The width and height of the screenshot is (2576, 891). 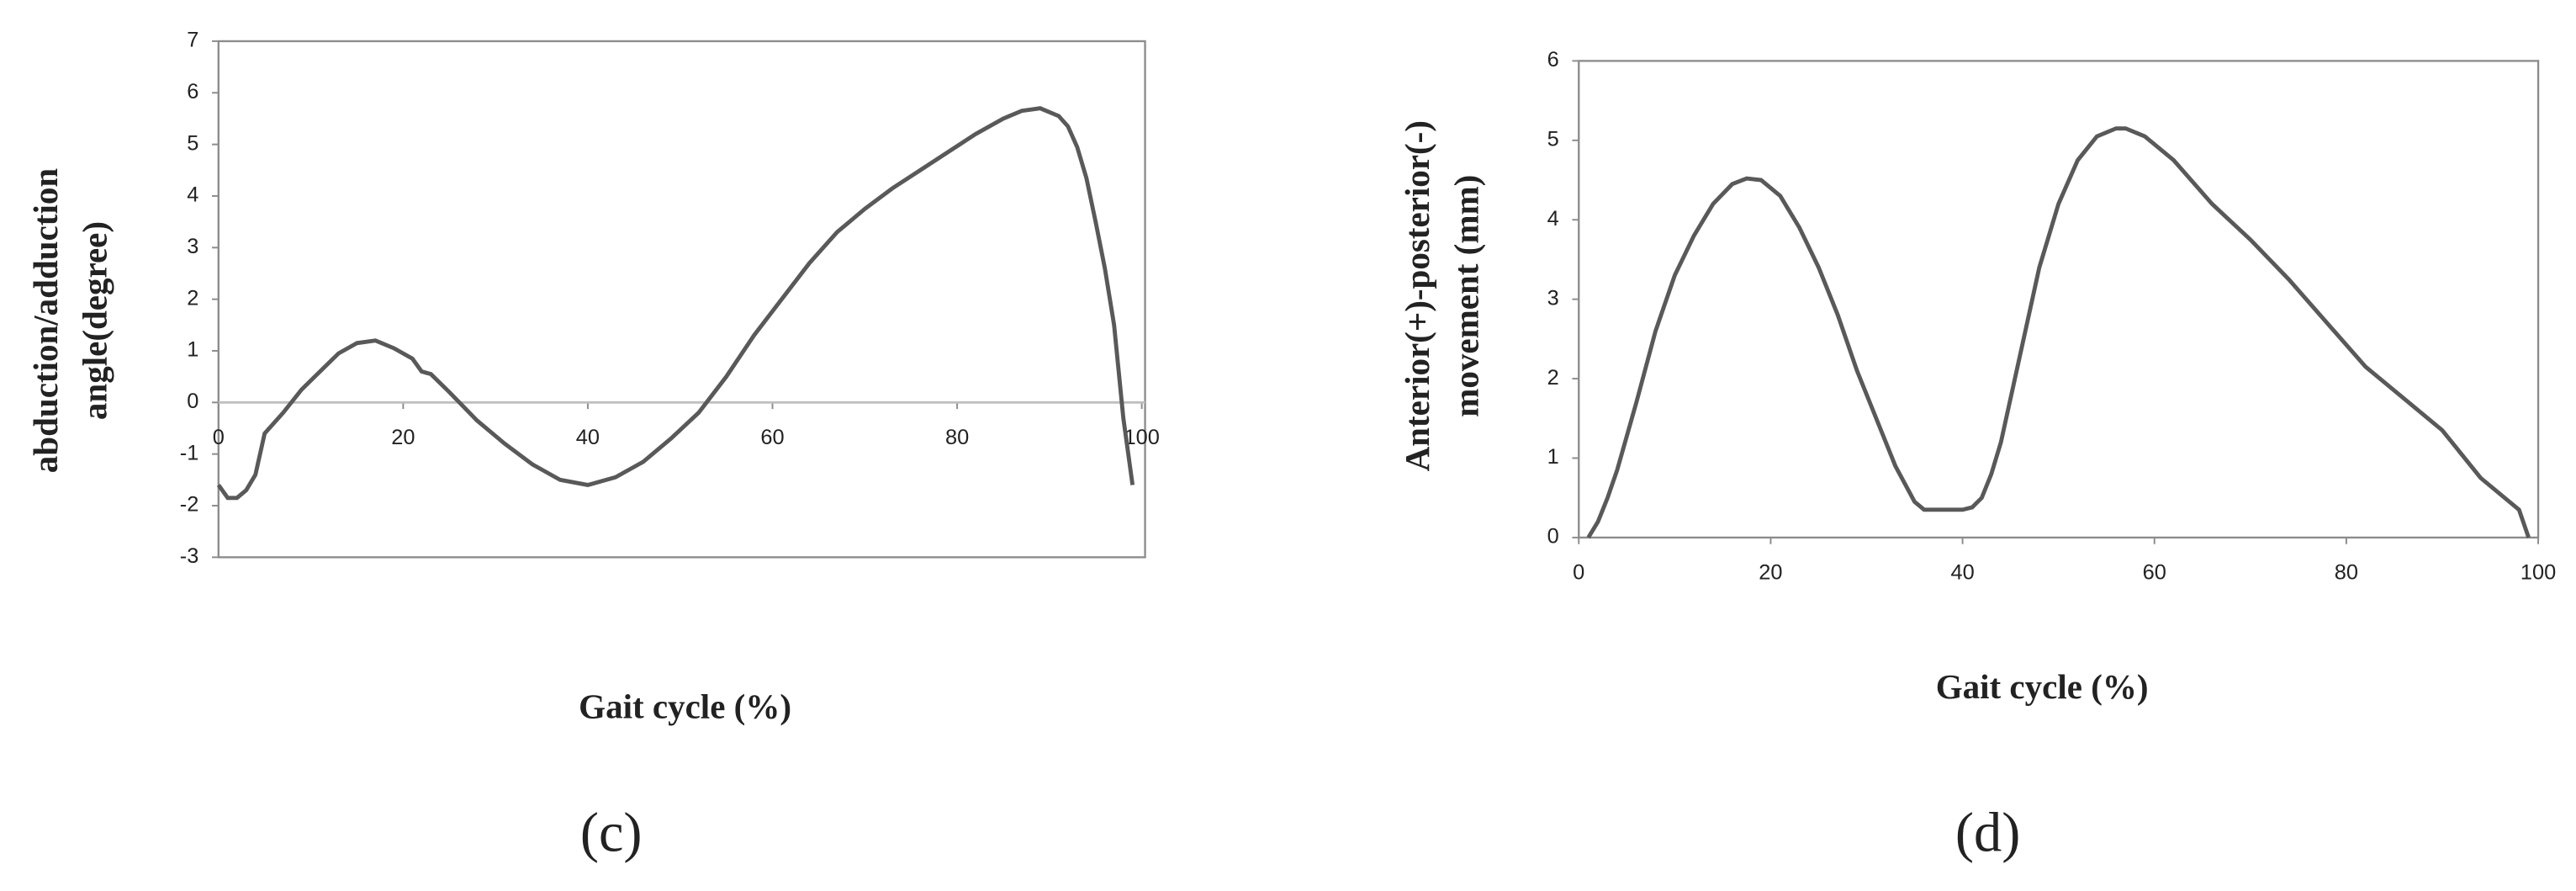 I want to click on y-axis-label: Anterior(+)-posterior(-), so click(x=1417, y=295).